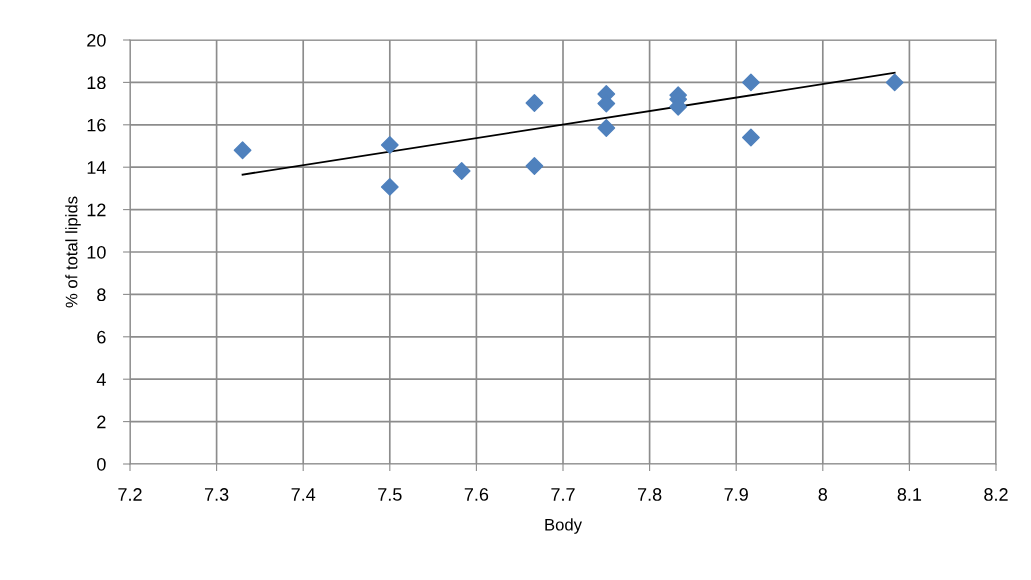 The width and height of the screenshot is (1031, 580). What do you see at coordinates (563, 494) in the screenshot?
I see `x-tick-label: 7.7` at bounding box center [563, 494].